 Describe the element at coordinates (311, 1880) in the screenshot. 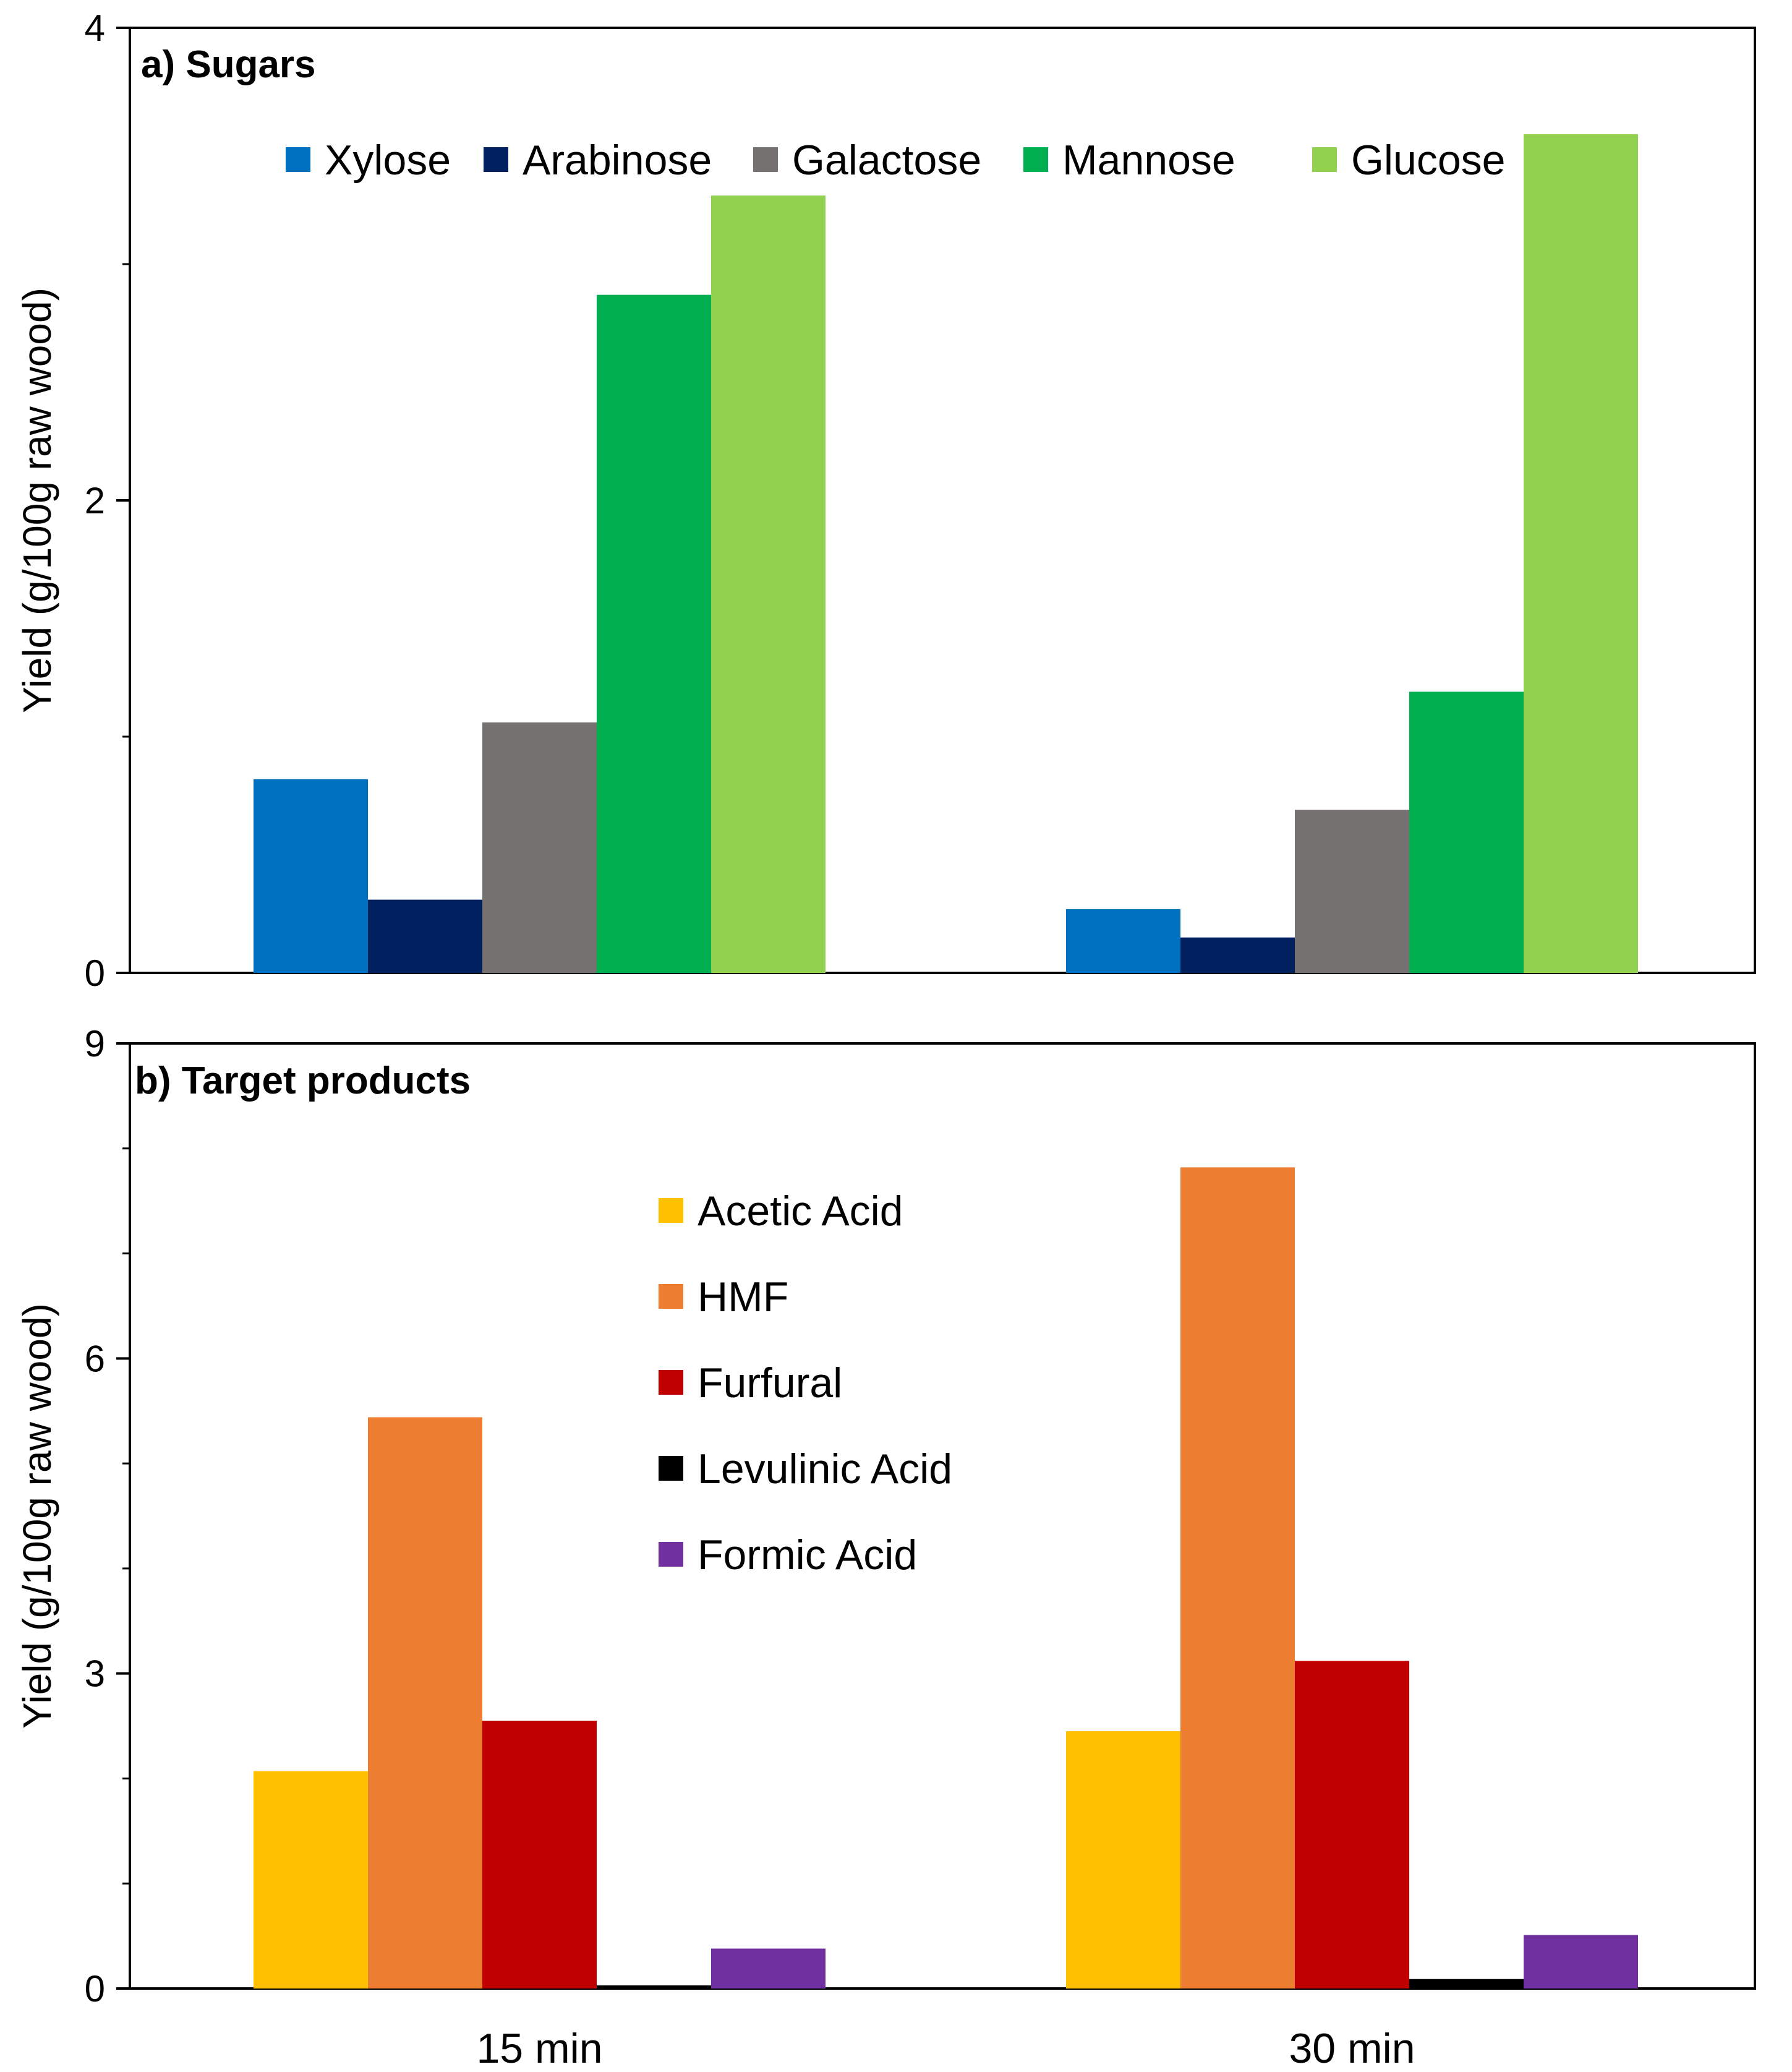

I see `bar-acetic-acid-15-min` at that location.